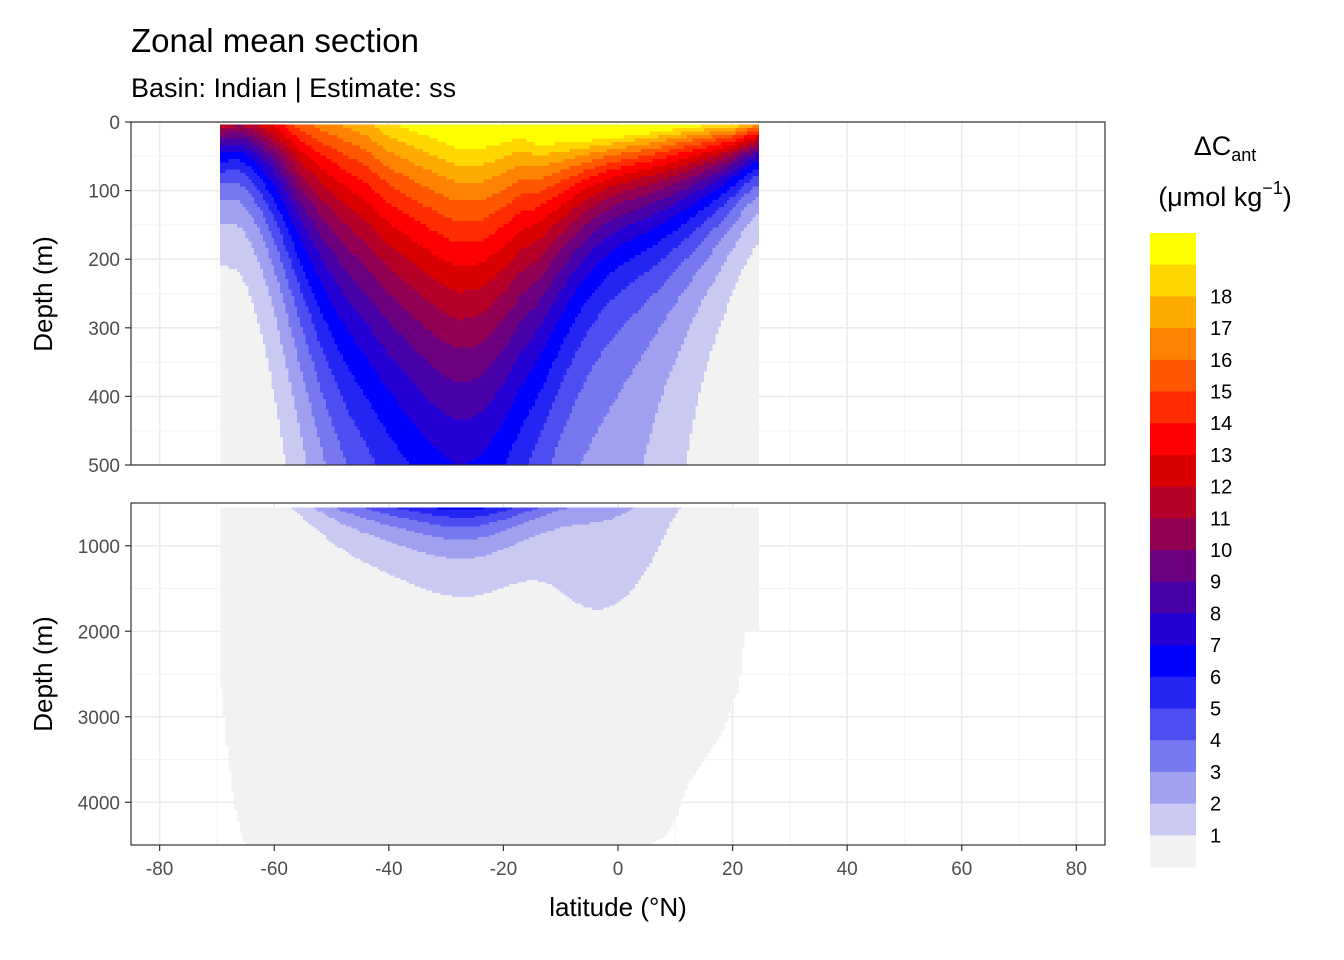 The height and width of the screenshot is (960, 1344). Describe the element at coordinates (275, 40) in the screenshot. I see `chart-title: Zonal mean section` at that location.